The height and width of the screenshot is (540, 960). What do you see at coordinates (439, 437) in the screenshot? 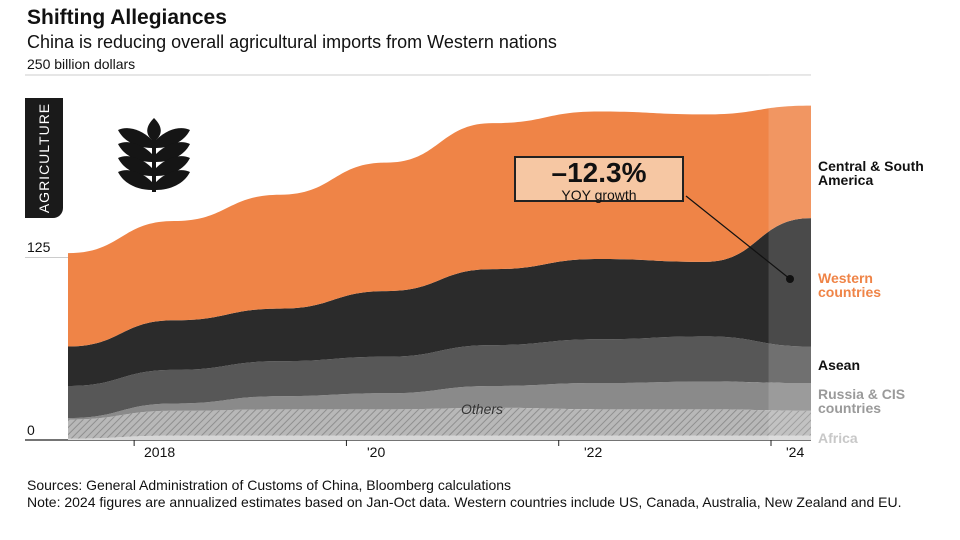
I see `area-africa` at bounding box center [439, 437].